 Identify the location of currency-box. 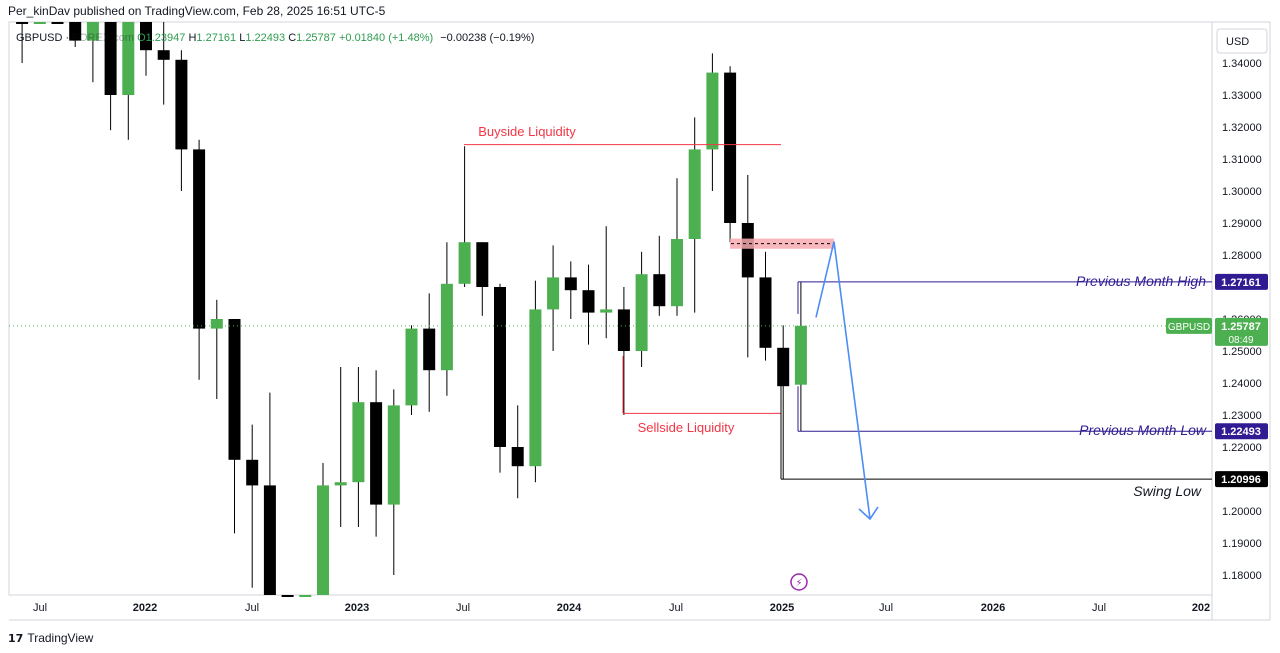
(1242, 41).